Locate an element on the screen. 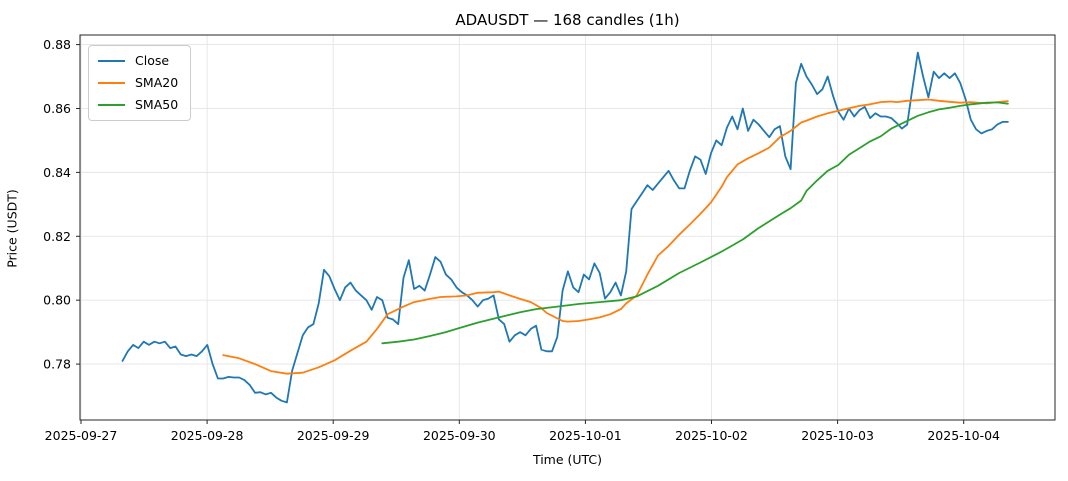 This screenshot has height=481, width=1068. legend-item-sma50: SMA50 is located at coordinates (138, 105).